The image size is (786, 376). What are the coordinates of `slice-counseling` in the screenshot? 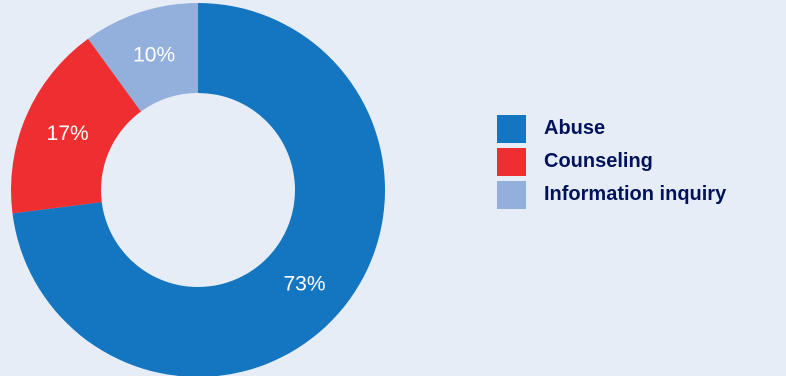 It's located at (76, 126).